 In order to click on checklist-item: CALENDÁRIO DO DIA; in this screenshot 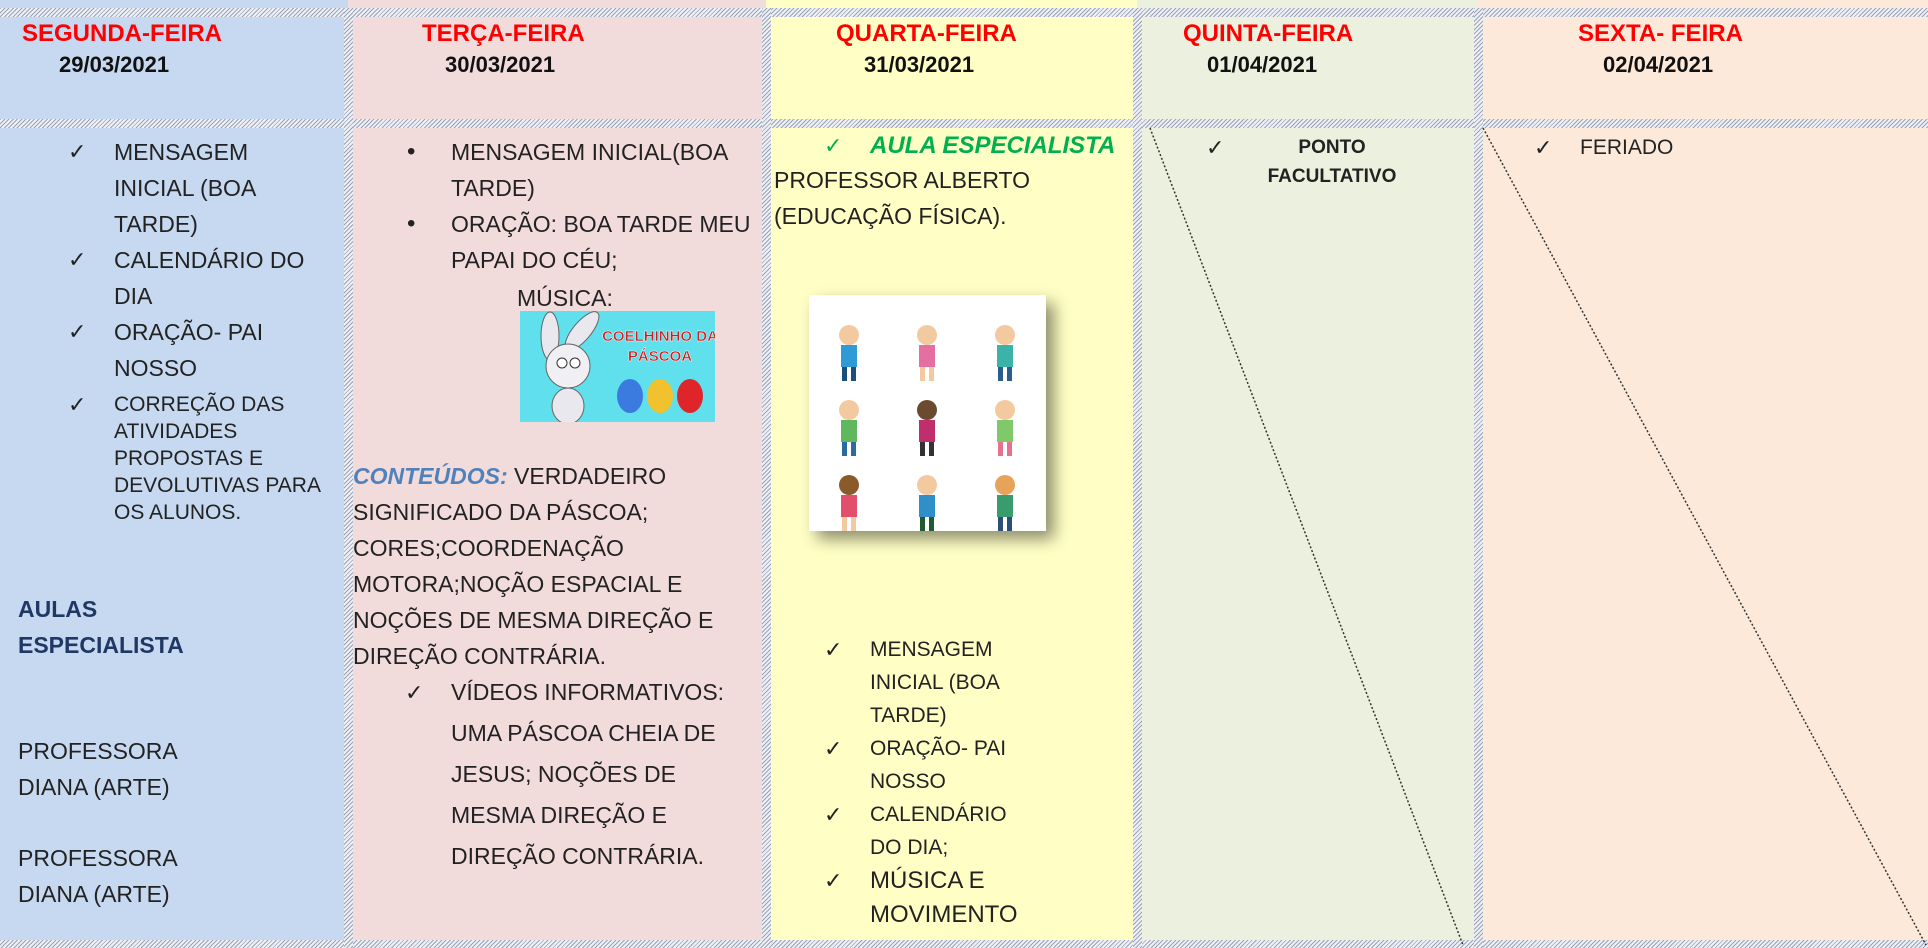, I will do `click(922, 831)`.